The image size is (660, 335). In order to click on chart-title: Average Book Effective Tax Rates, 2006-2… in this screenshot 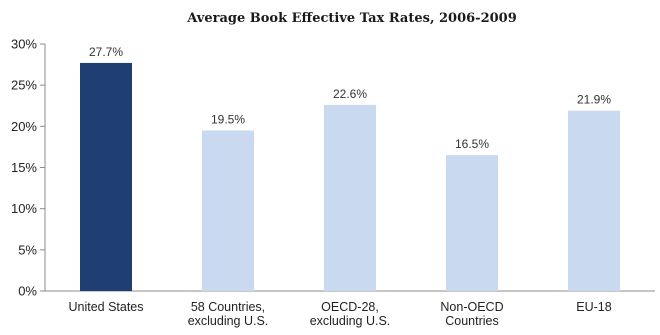, I will do `click(351, 18)`.